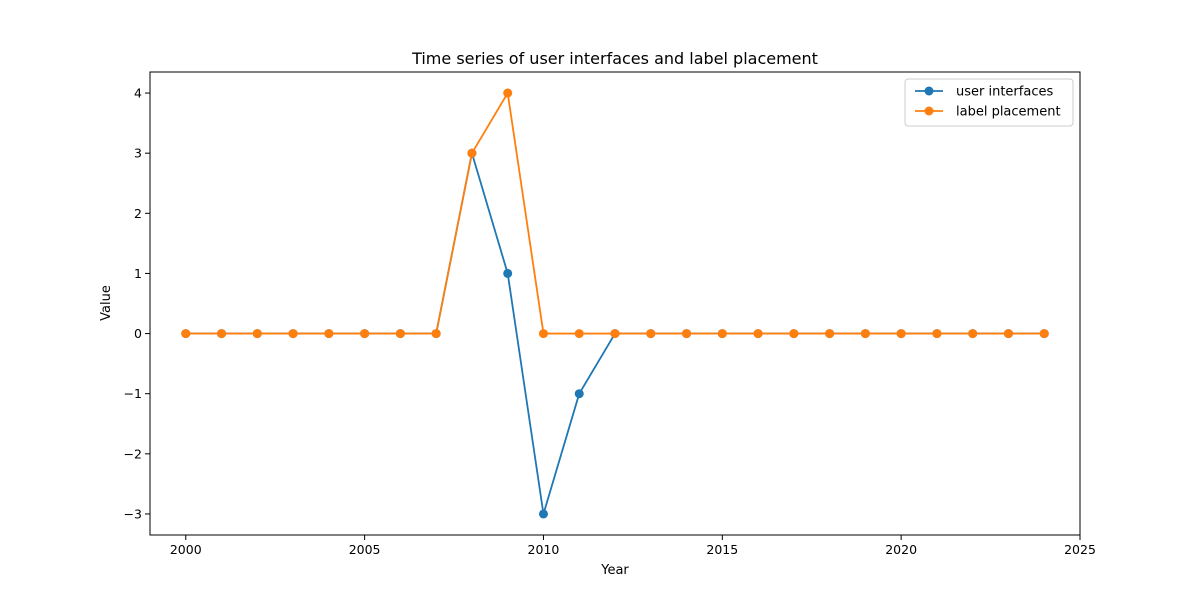 The width and height of the screenshot is (1200, 600). Describe the element at coordinates (133, 513) in the screenshot. I see `y-tick-label: −3` at that location.